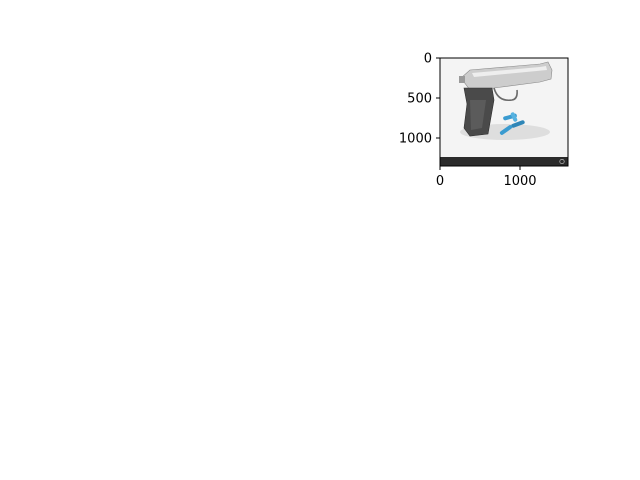 Image resolution: width=640 pixels, height=480 pixels. I want to click on photo-image, so click(504, 112).